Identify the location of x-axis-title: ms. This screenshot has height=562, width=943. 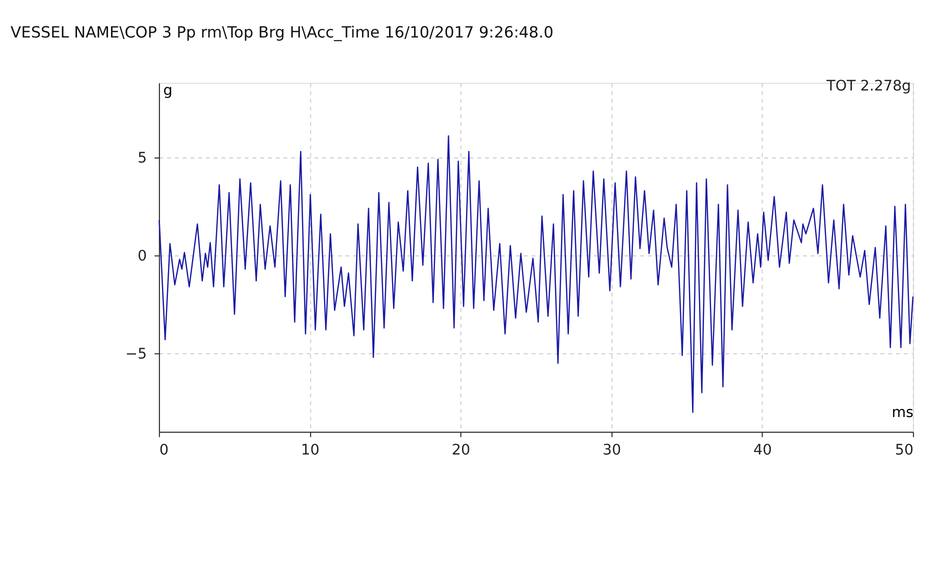
(903, 412).